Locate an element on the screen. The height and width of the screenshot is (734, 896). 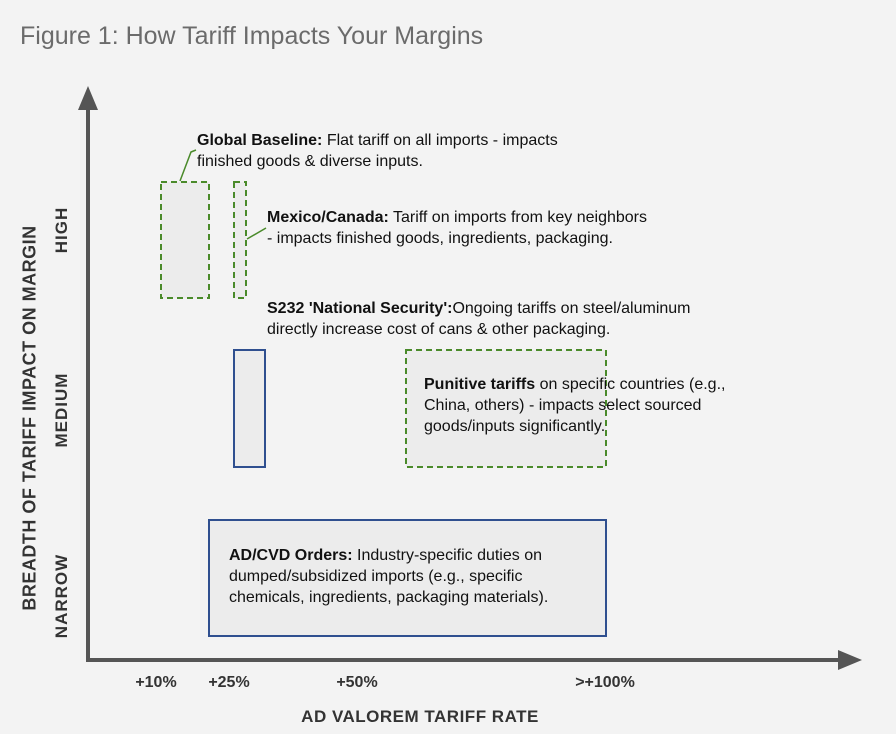
region-punitive is located at coordinates (506, 408).